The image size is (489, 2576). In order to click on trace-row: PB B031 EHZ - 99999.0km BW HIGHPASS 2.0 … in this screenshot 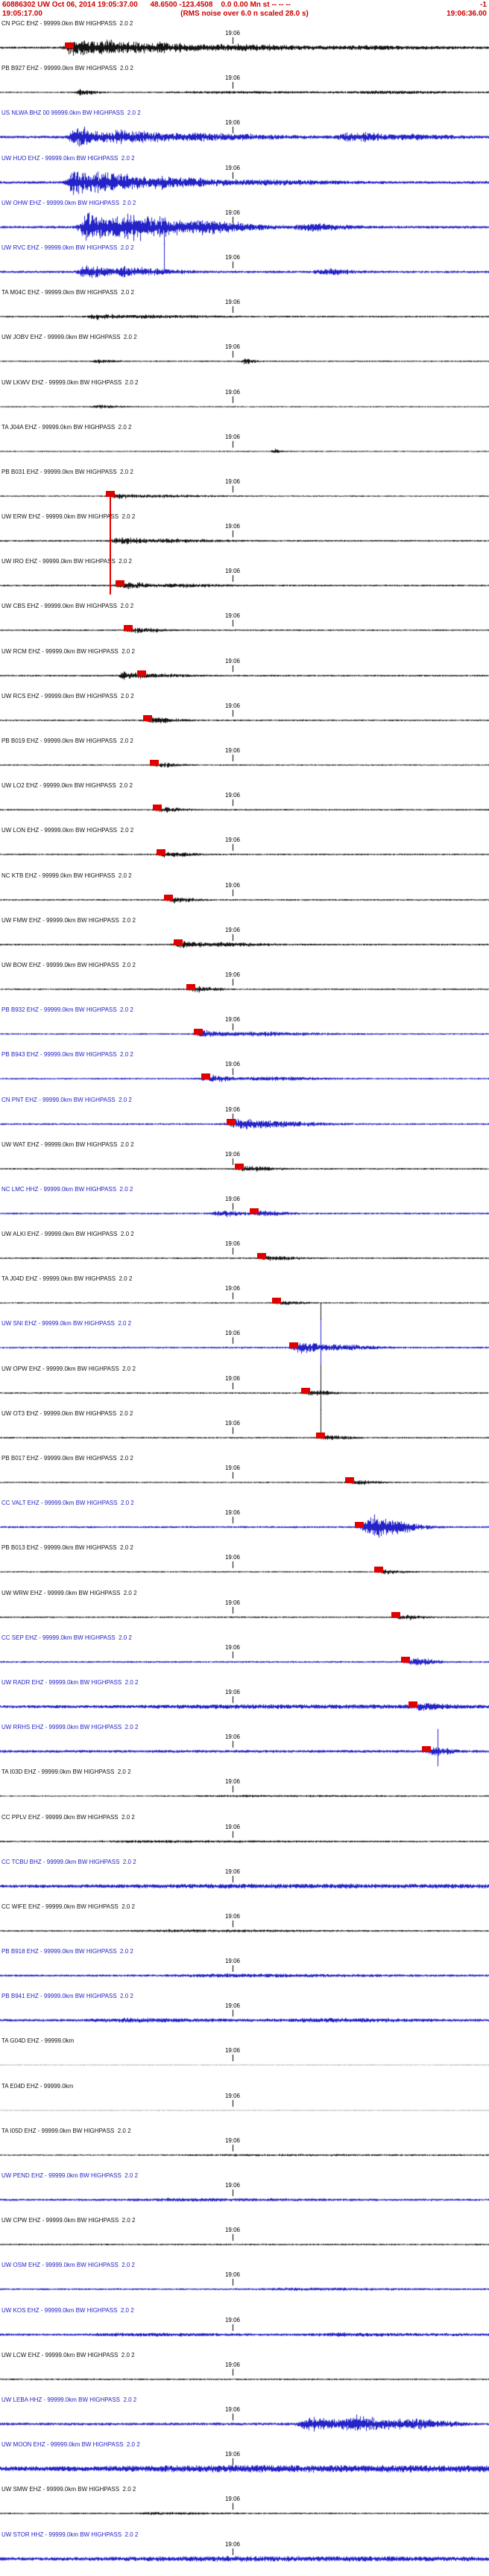, I will do `click(245, 530)`.